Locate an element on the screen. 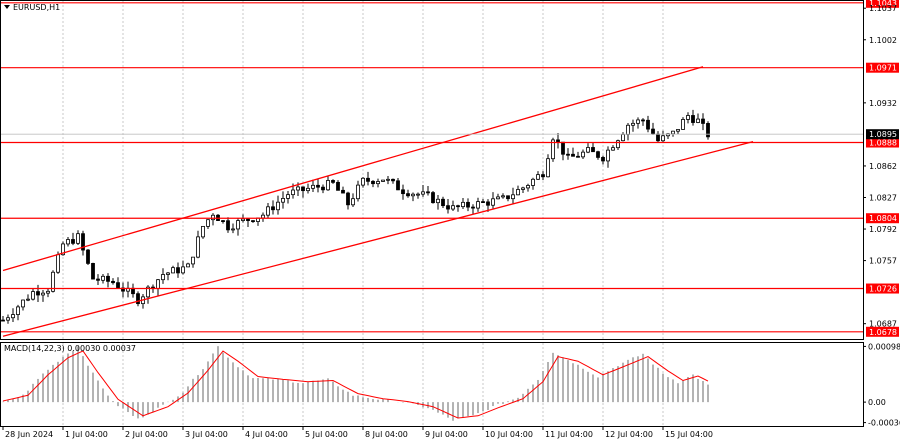 This screenshot has width=900, height=441. price-tick-label: 1.0862 is located at coordinates (883, 166).